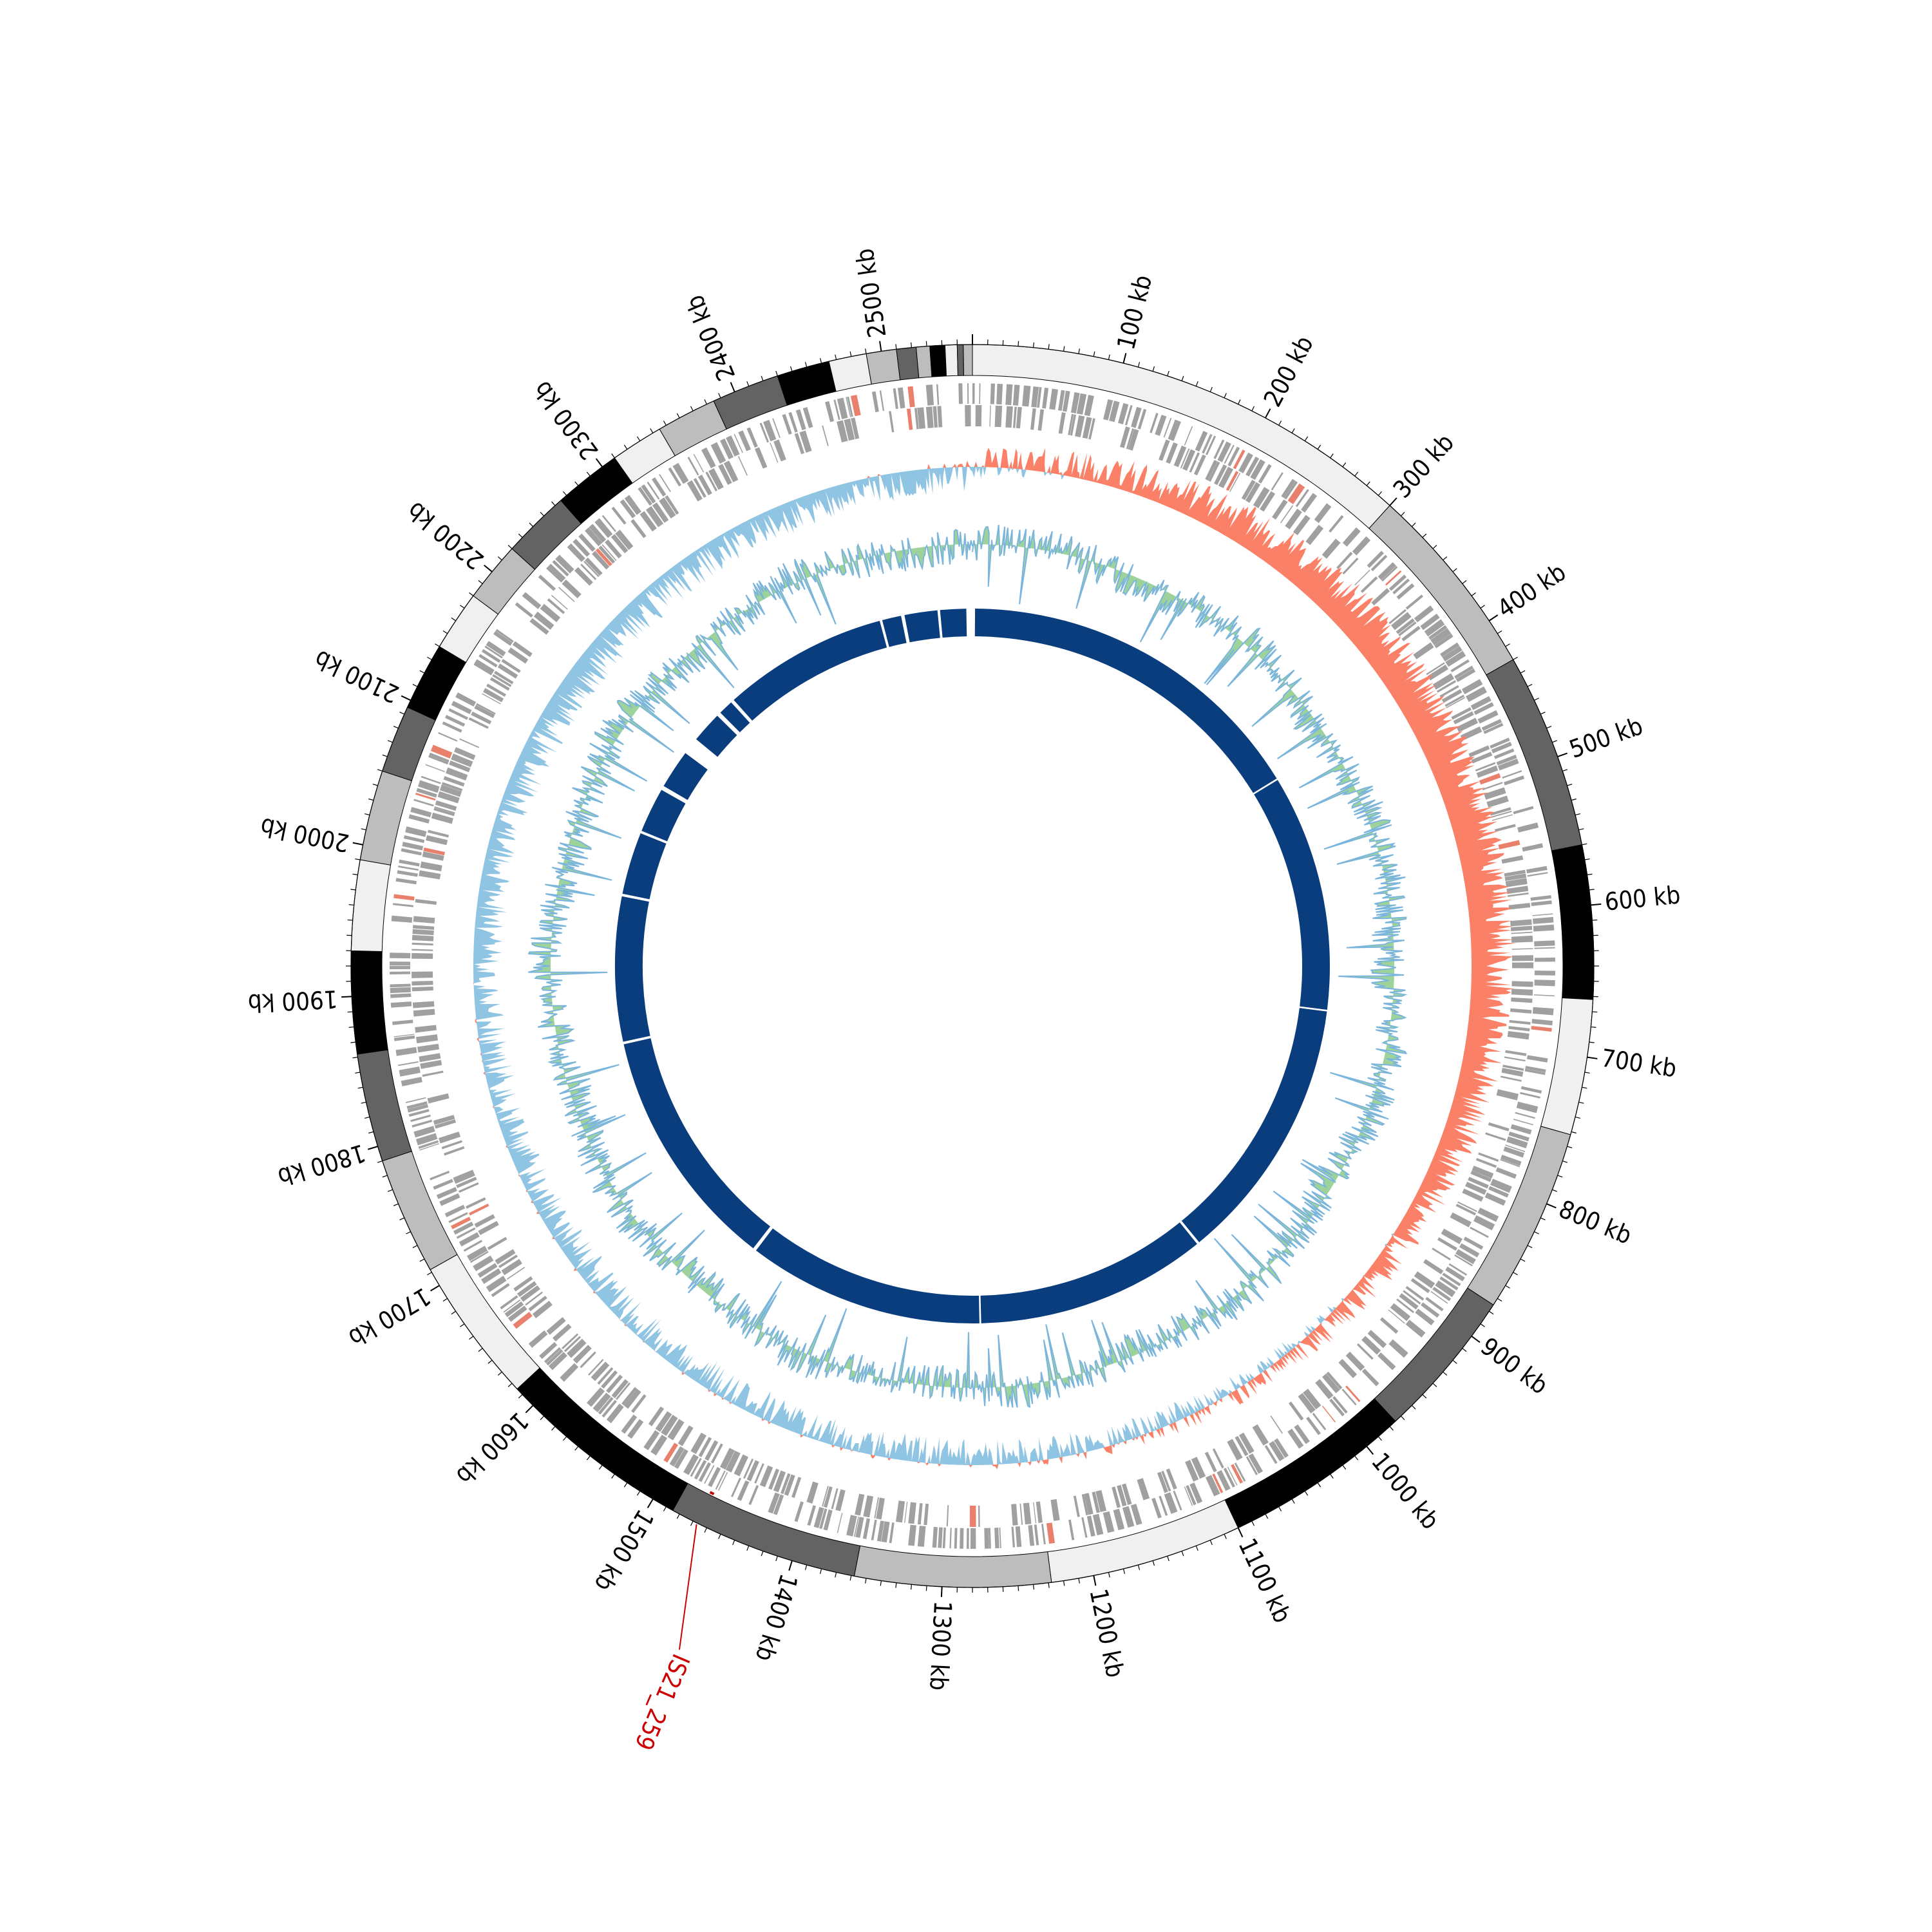 The image size is (1932, 1932). What do you see at coordinates (777, 1618) in the screenshot?
I see `tick-label: 1400 kb` at bounding box center [777, 1618].